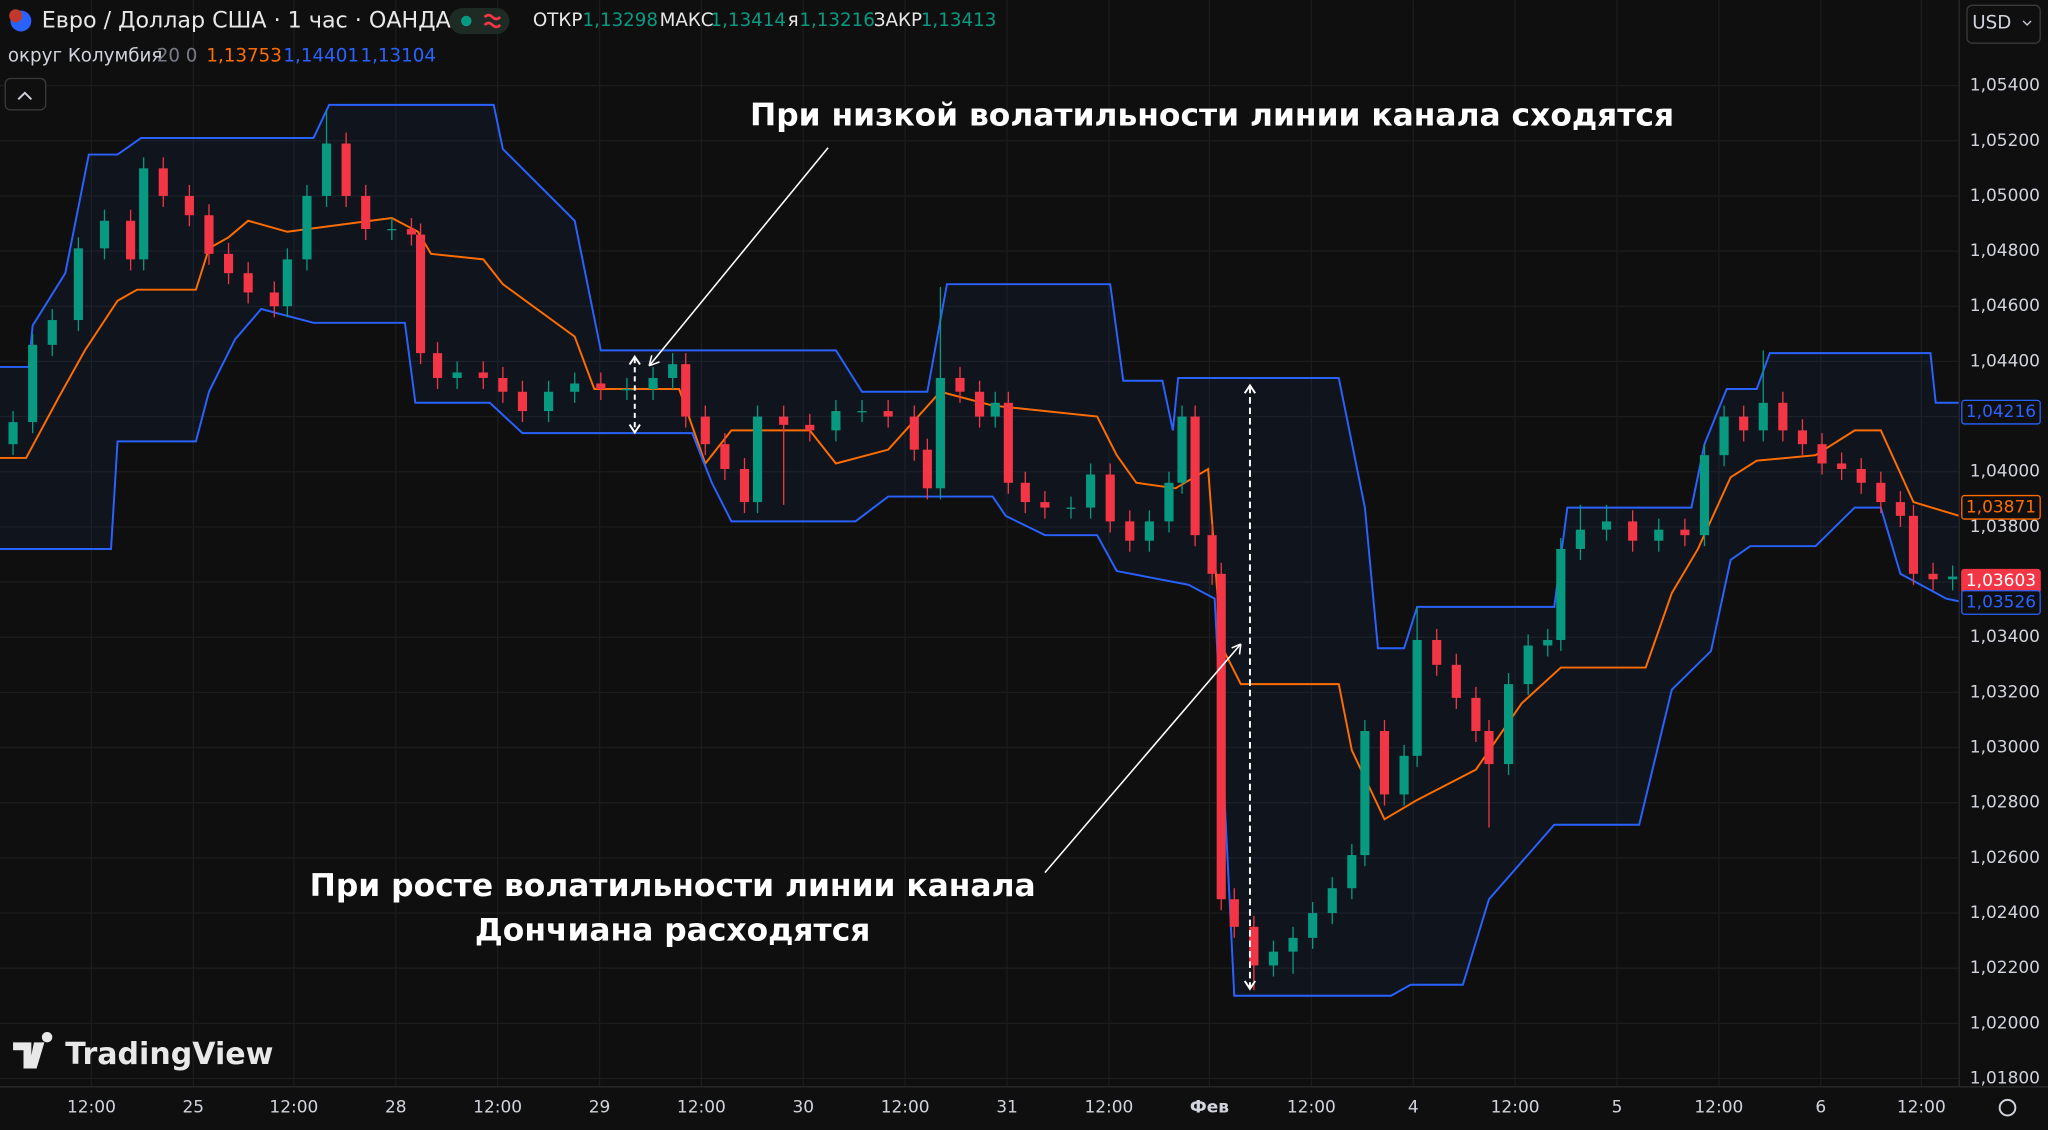 This screenshot has width=2048, height=1130. Describe the element at coordinates (2005, 527) in the screenshot. I see `y-tick-label: 1,03800` at that location.